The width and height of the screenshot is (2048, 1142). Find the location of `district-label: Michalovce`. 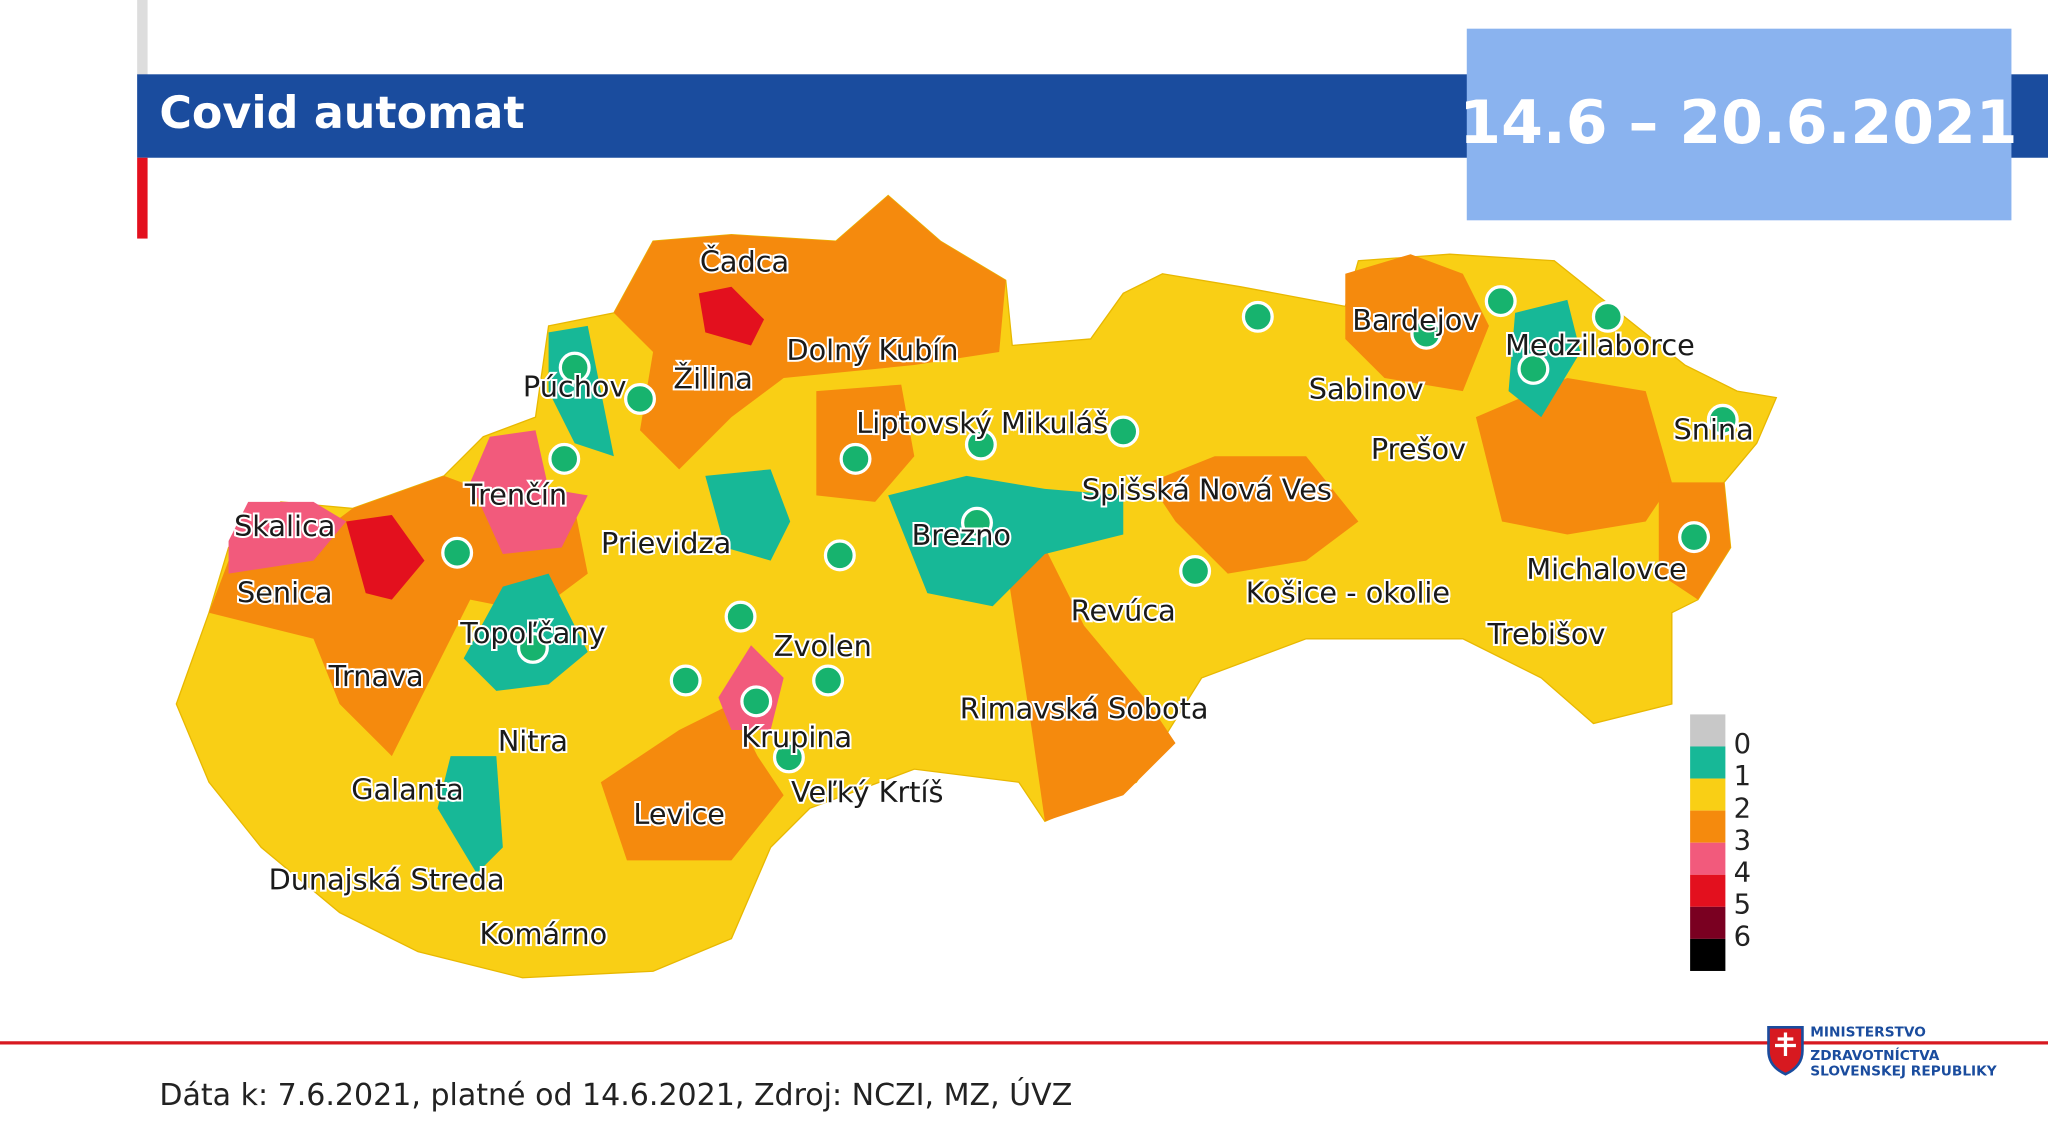

district-label: Michalovce is located at coordinates (1606, 569).